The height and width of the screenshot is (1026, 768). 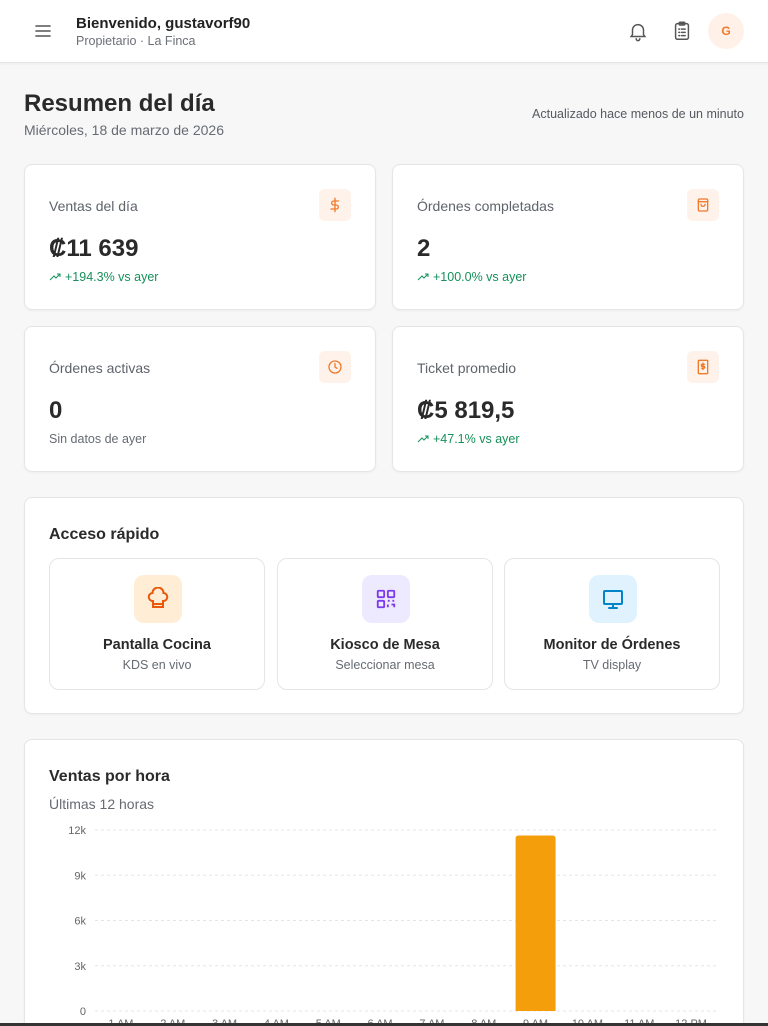 What do you see at coordinates (535, 923) in the screenshot?
I see `bar` at bounding box center [535, 923].